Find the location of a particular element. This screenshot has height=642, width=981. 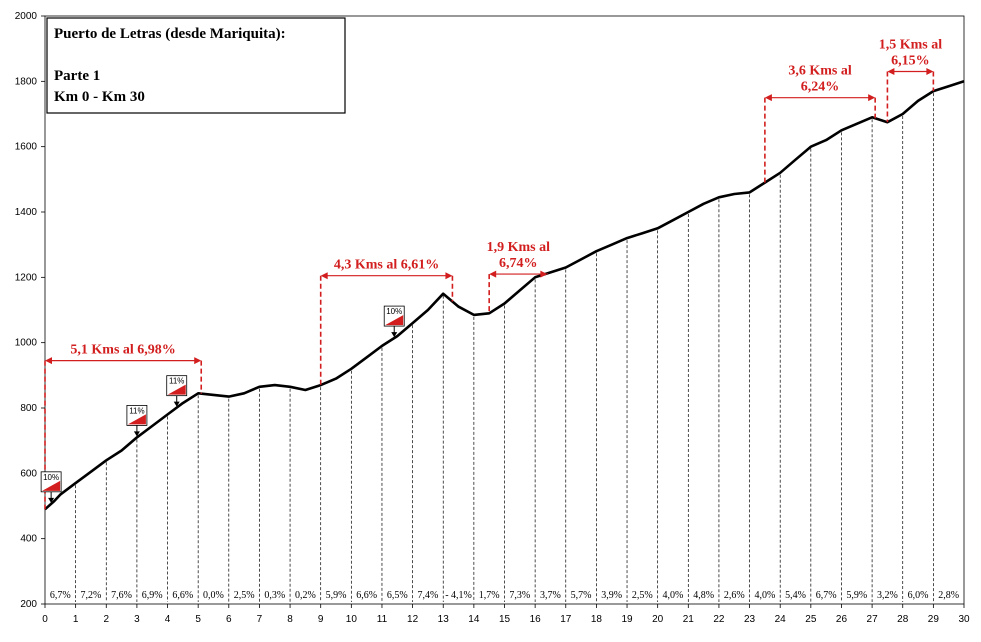

x-tick-label: 1 is located at coordinates (76, 619).